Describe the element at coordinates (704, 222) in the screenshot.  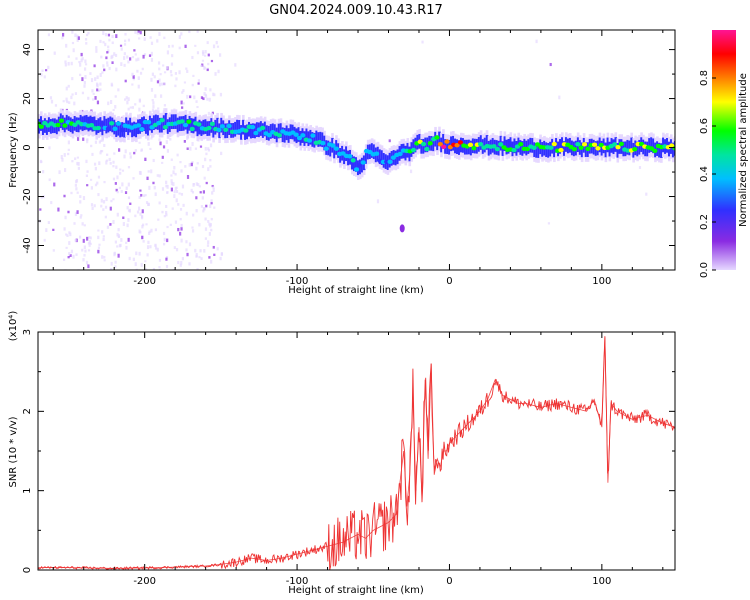
I see `colorbar-tick-label: 0.2` at that location.